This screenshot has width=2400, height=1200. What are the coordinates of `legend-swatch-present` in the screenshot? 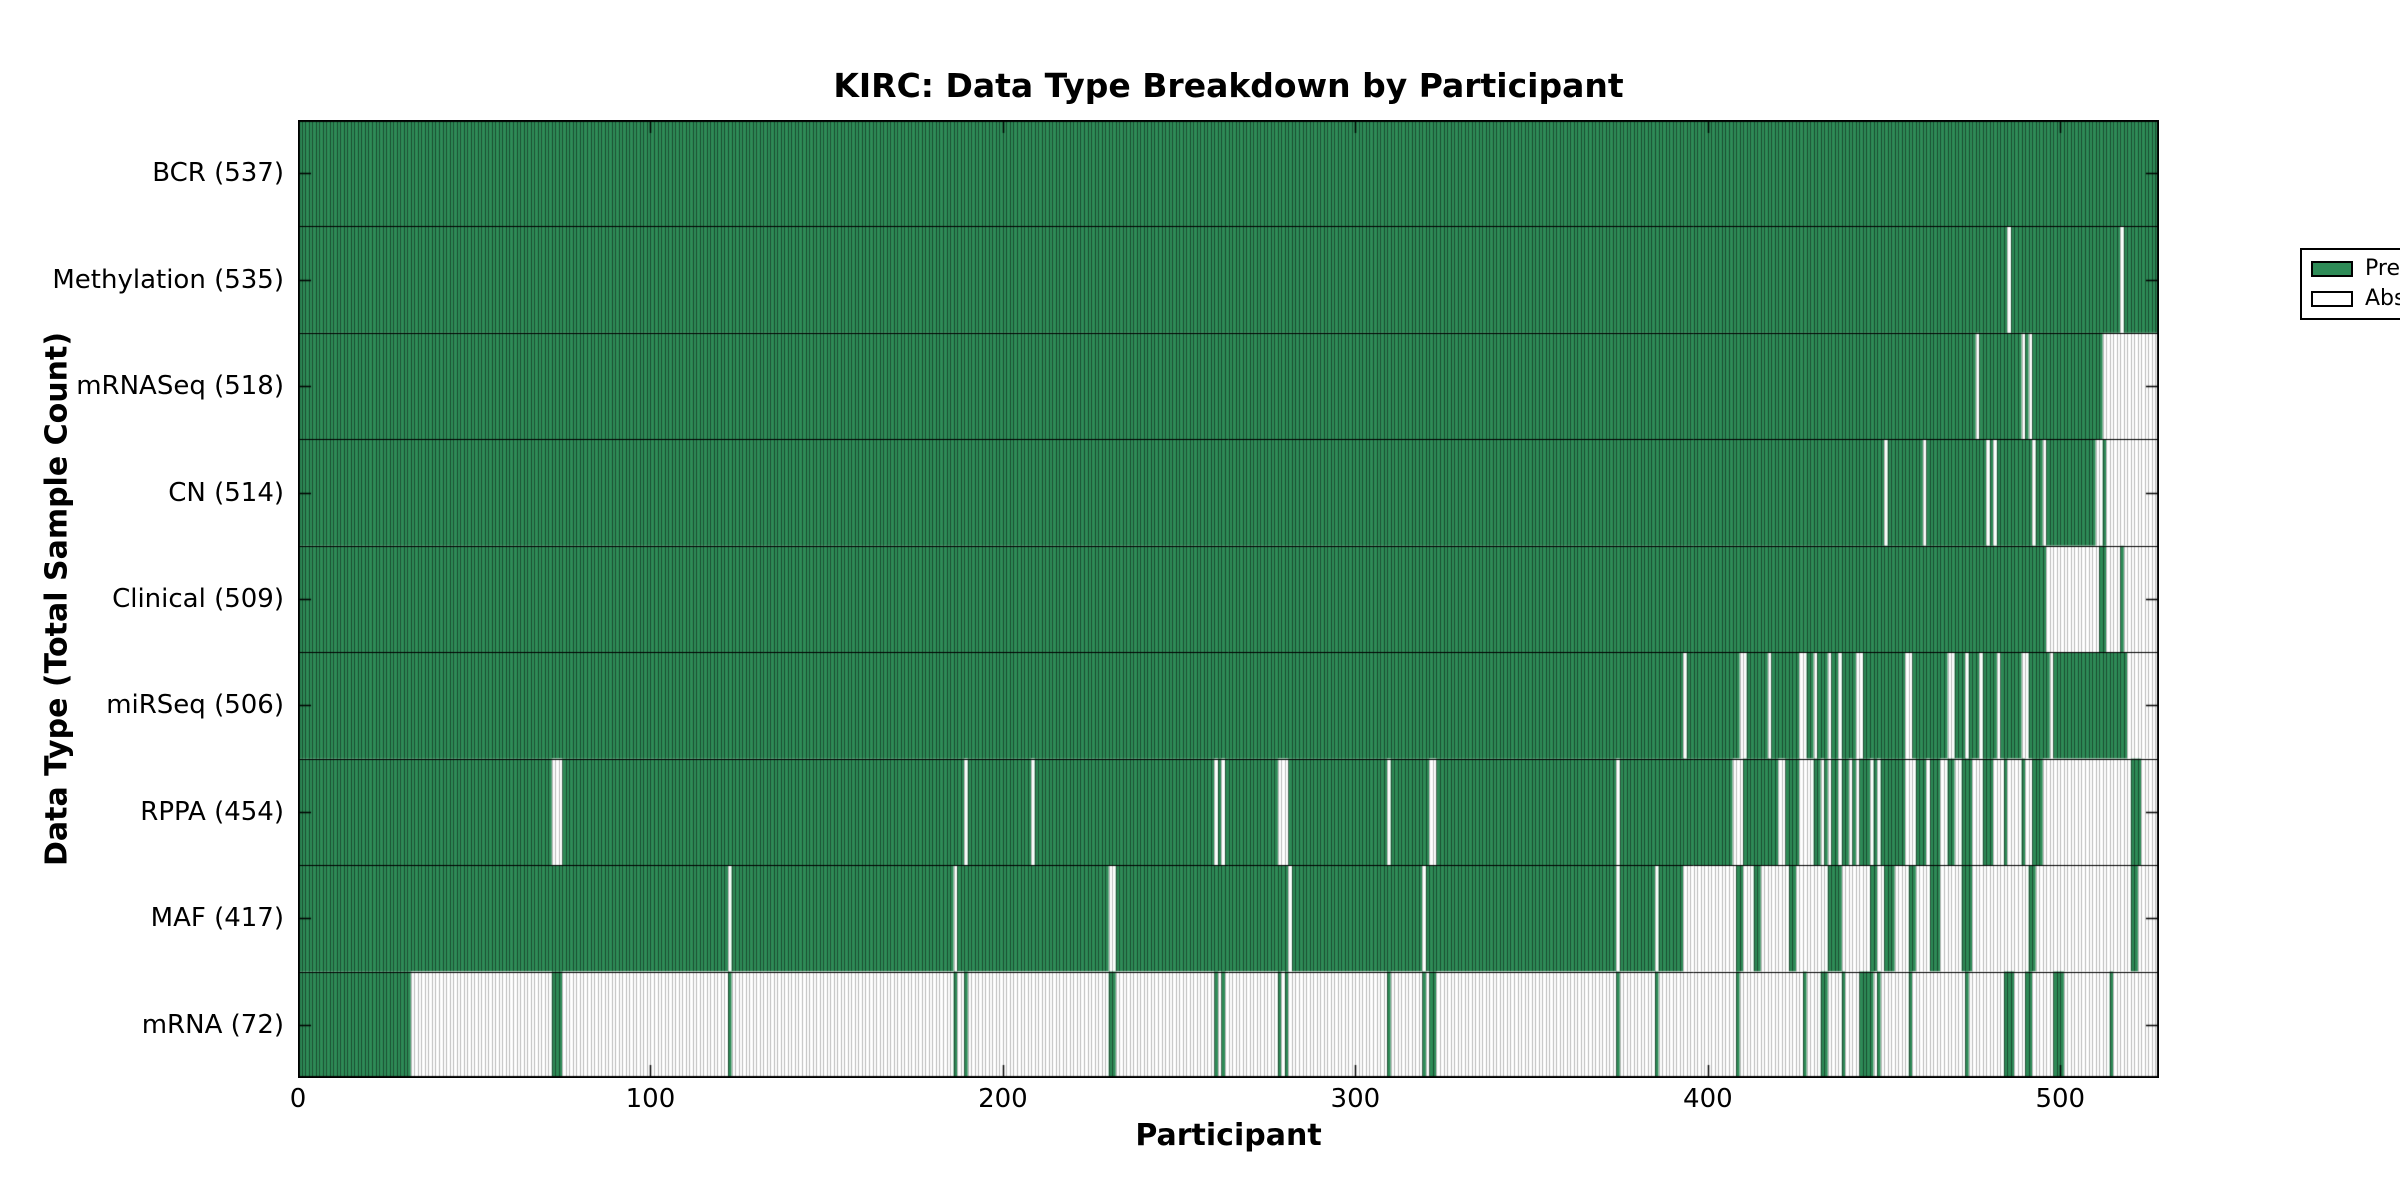 It's located at (2332, 269).